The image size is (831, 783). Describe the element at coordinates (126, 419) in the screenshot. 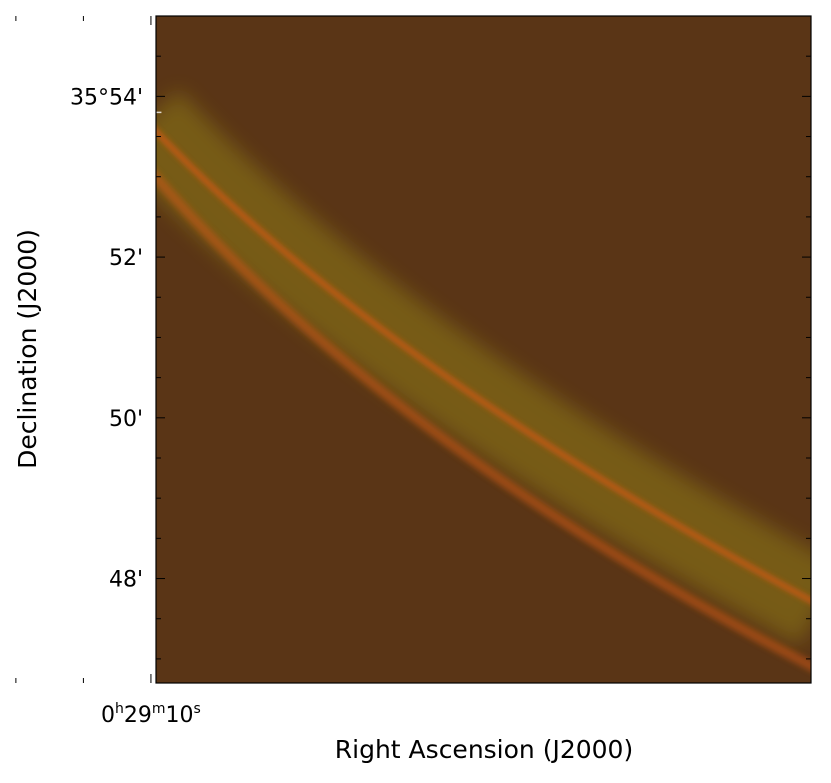

I see `y-tick-label: 50'` at that location.